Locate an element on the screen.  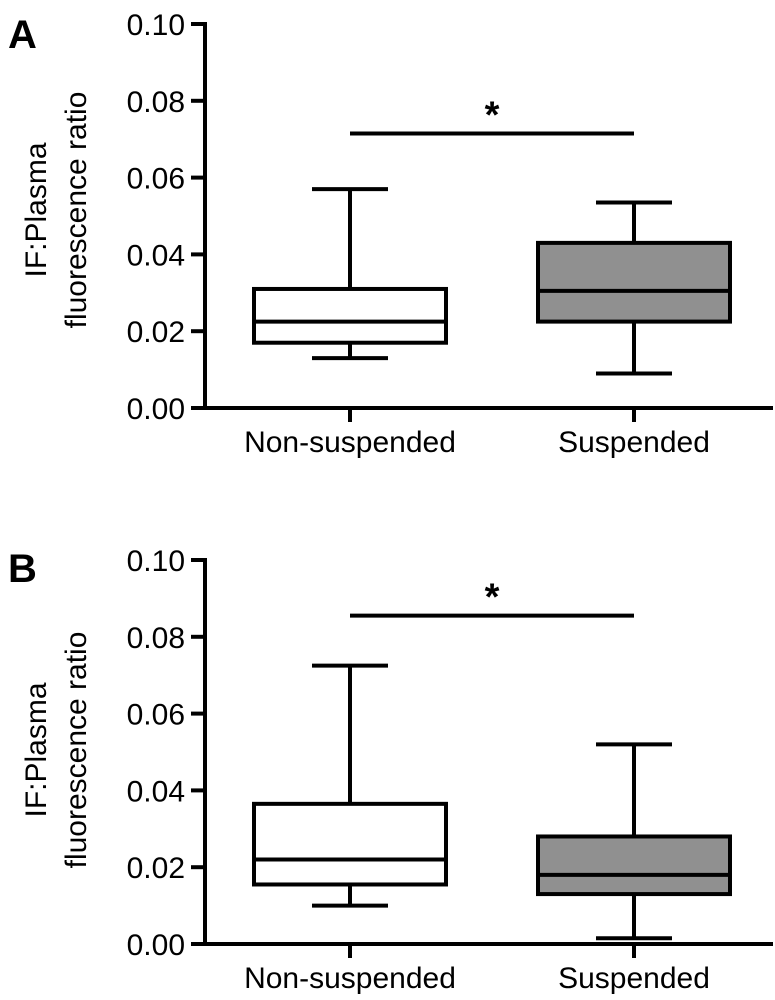
panel-label: B is located at coordinates (22, 569).